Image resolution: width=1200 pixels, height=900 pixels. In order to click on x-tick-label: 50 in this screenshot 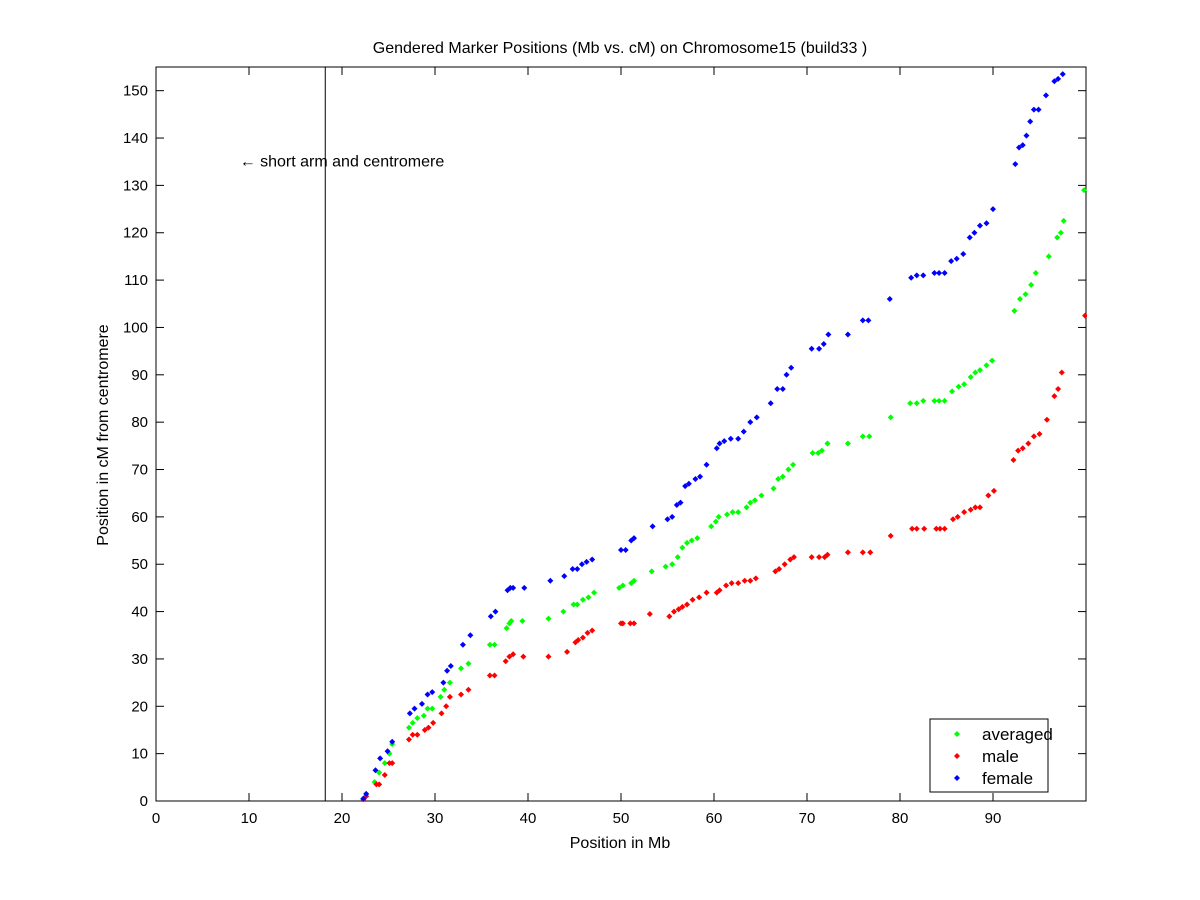, I will do `click(621, 818)`.